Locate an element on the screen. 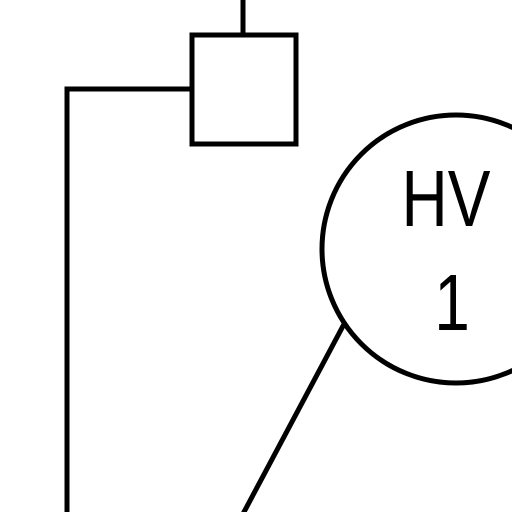 The width and height of the screenshot is (512, 512). function-block is located at coordinates (244, 89).